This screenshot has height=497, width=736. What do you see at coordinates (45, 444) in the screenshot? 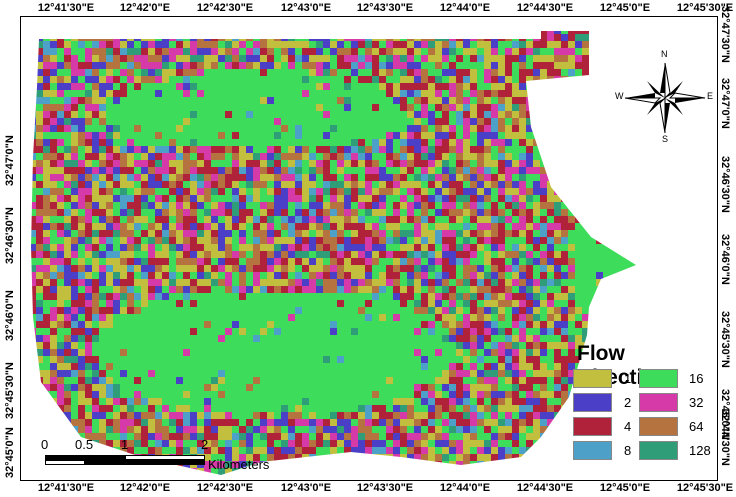
I see `scale-label-0: 0` at bounding box center [45, 444].